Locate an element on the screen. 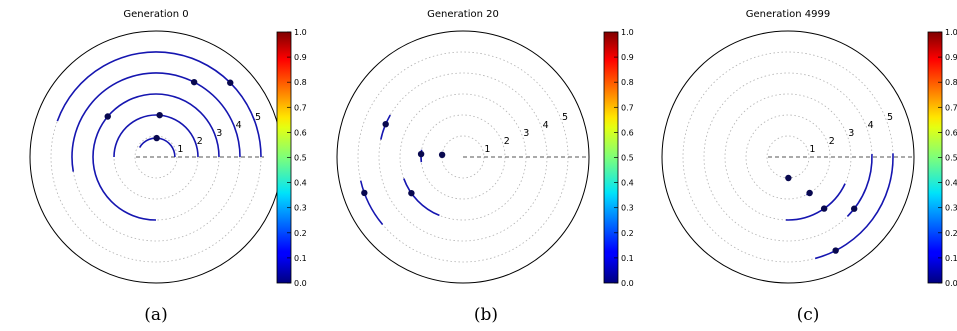 The width and height of the screenshot is (957, 331). panel-label-b: (b) is located at coordinates (486, 315).